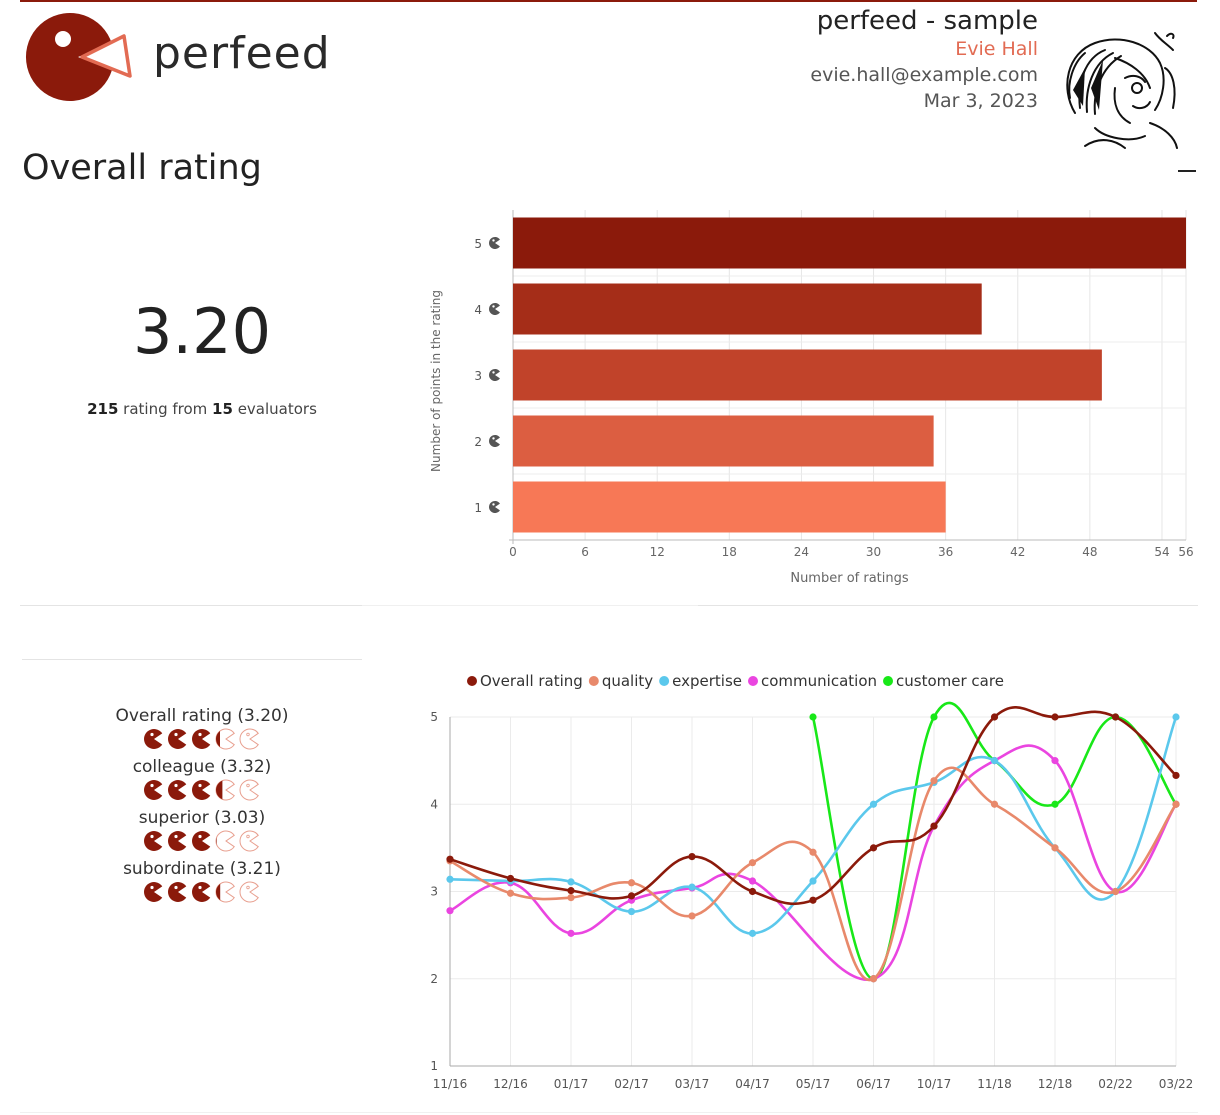  Describe the element at coordinates (450, 1084) in the screenshot. I see `x-tick-label: 11/16` at that location.